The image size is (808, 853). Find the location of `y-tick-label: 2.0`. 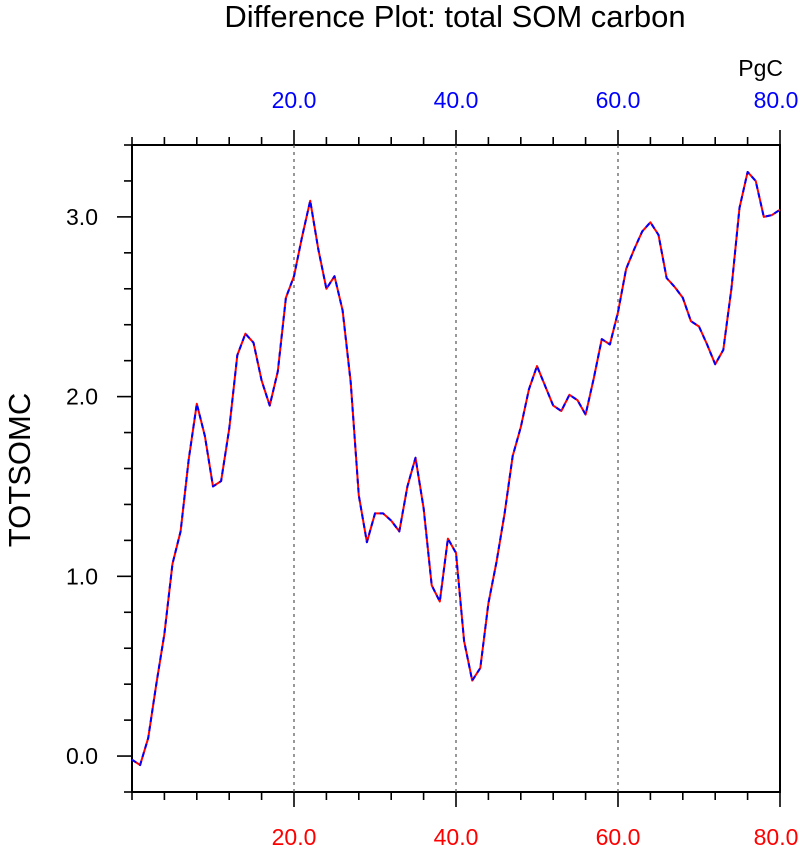

y-tick-label: 2.0 is located at coordinates (82, 397).